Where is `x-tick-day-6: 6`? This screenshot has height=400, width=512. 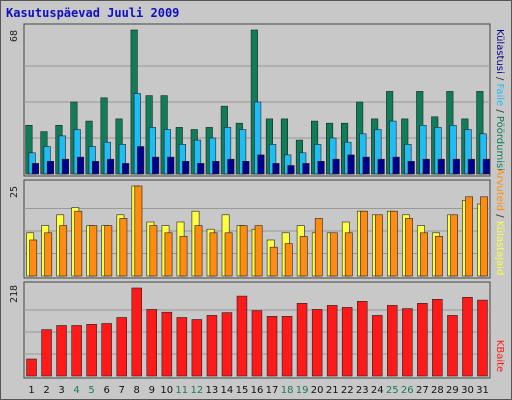 x-tick-day-6: 6 is located at coordinates (107, 390).